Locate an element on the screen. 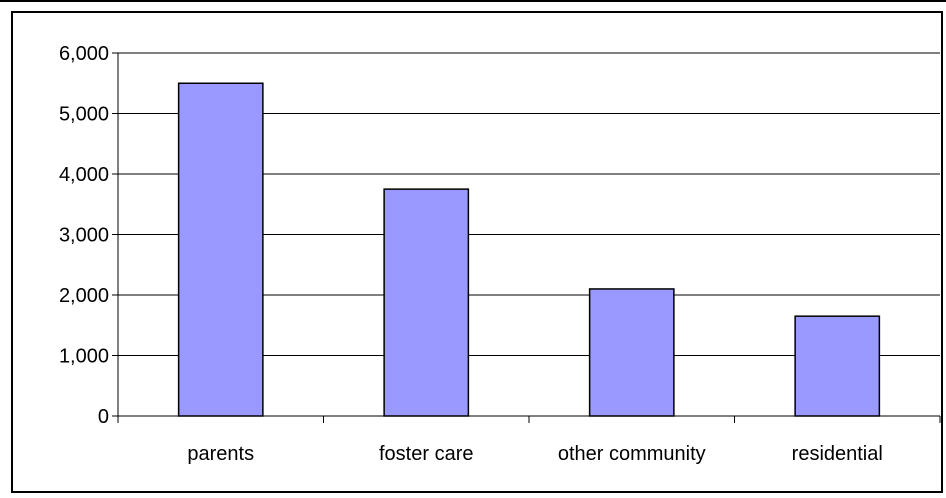  x-tick-label: other community is located at coordinates (632, 454).